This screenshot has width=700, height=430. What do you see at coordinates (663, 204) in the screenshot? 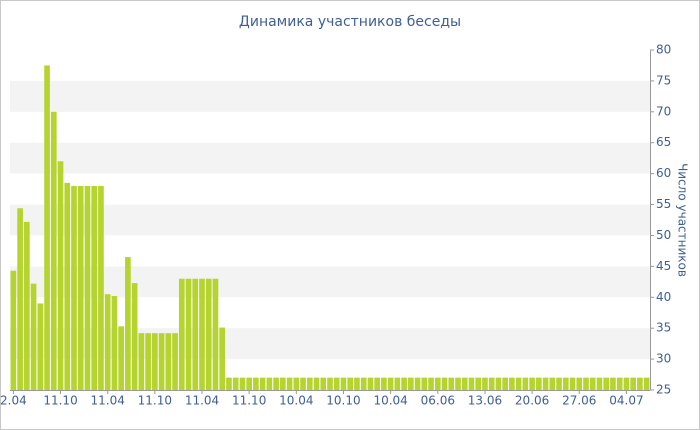
I see `y-tick-label: 55` at bounding box center [663, 204].